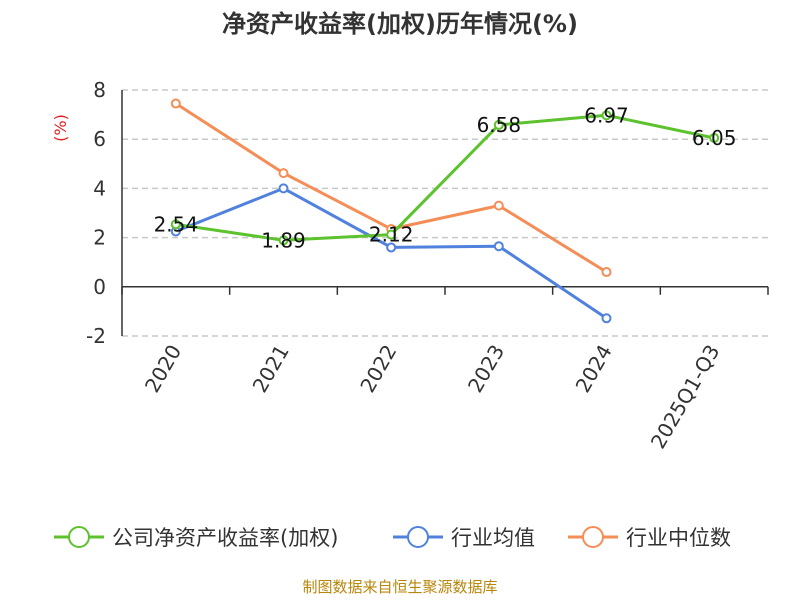  Describe the element at coordinates (399, 587) in the screenshot. I see `source-note: 制图数据来自恒生聚源数据库` at that location.